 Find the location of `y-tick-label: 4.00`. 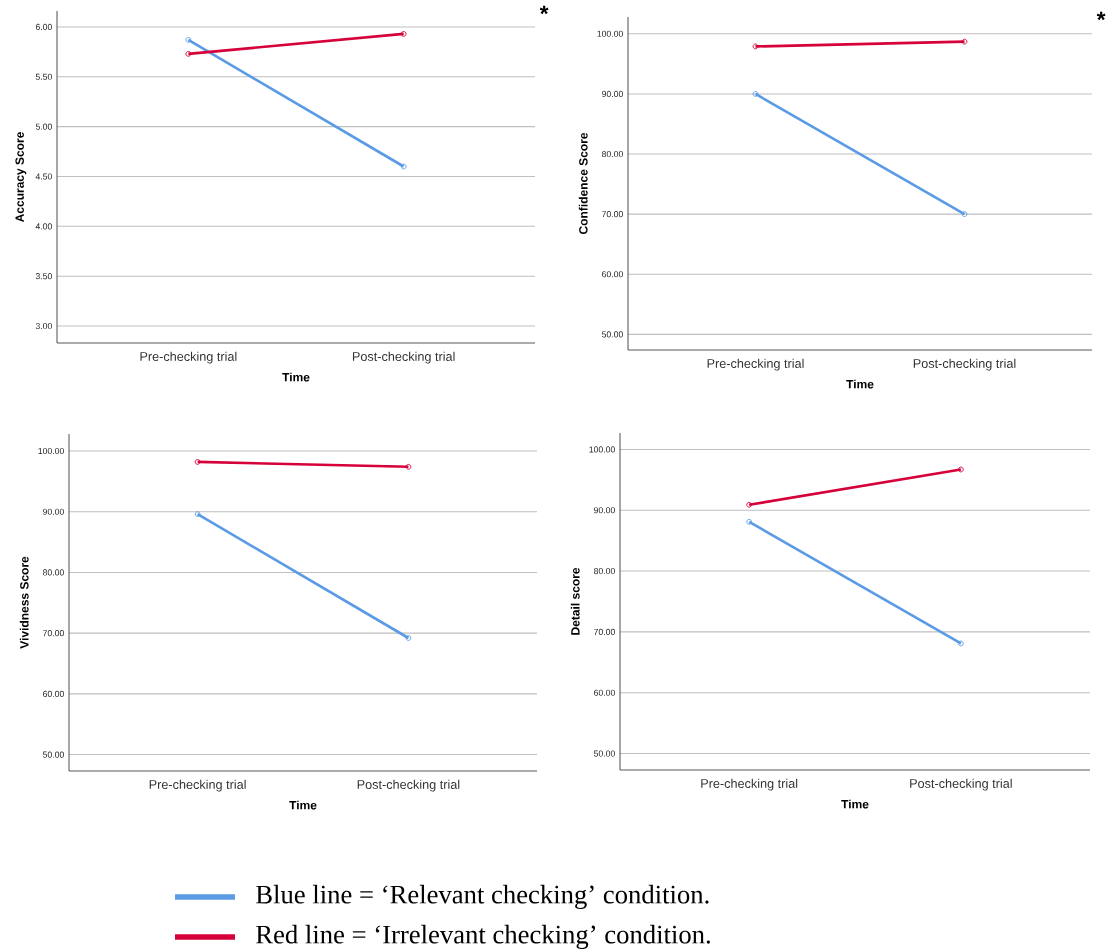

y-tick-label: 4.00 is located at coordinates (43, 226).